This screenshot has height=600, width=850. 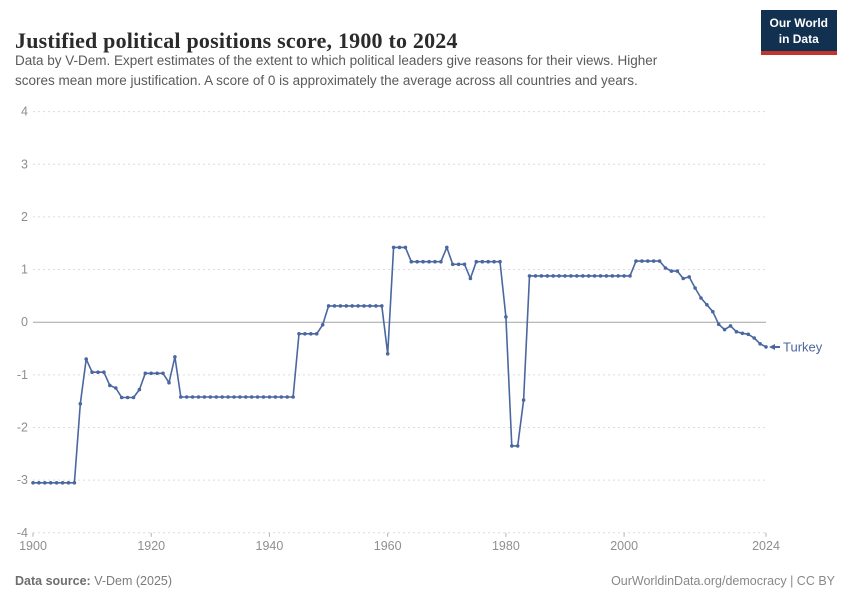 What do you see at coordinates (723, 581) in the screenshot?
I see `credit-link: OurWorldinData.org/democracy | CC BY` at bounding box center [723, 581].